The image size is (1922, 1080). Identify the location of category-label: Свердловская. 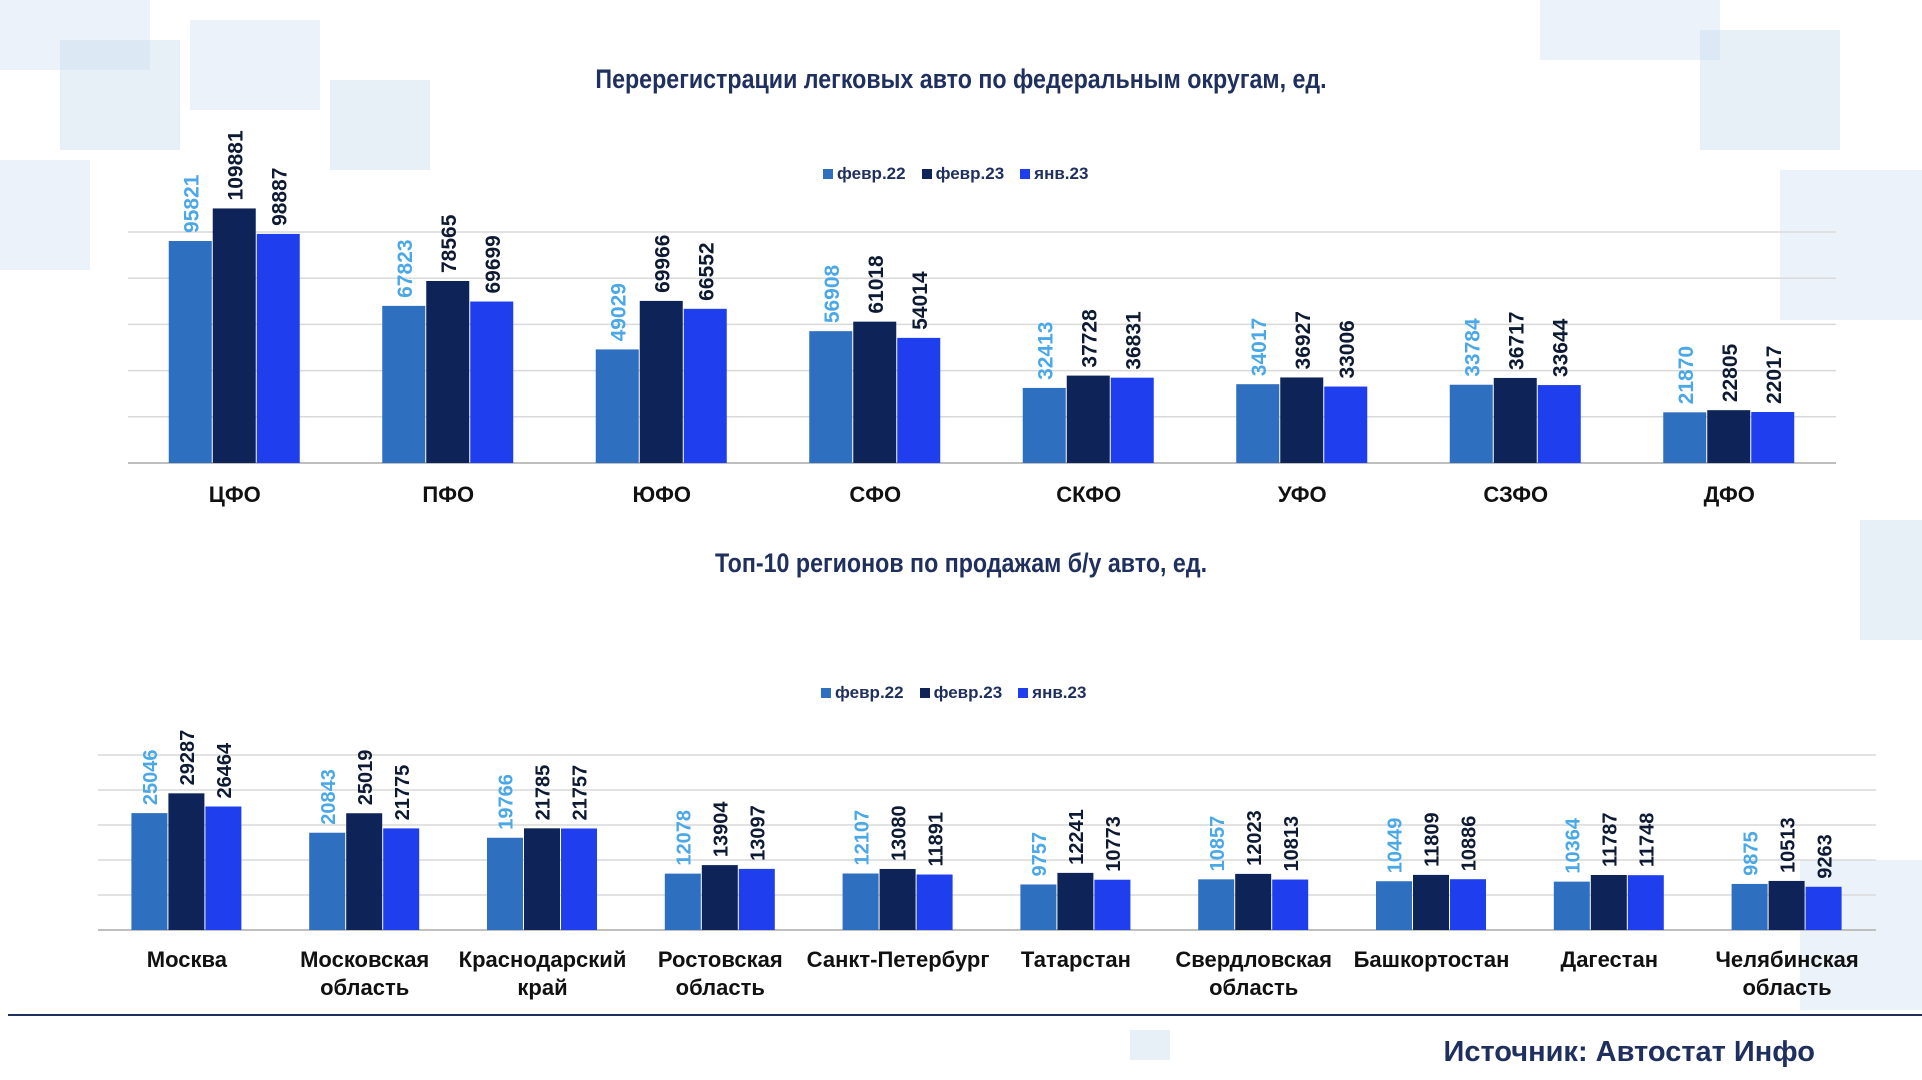
(1253, 959).